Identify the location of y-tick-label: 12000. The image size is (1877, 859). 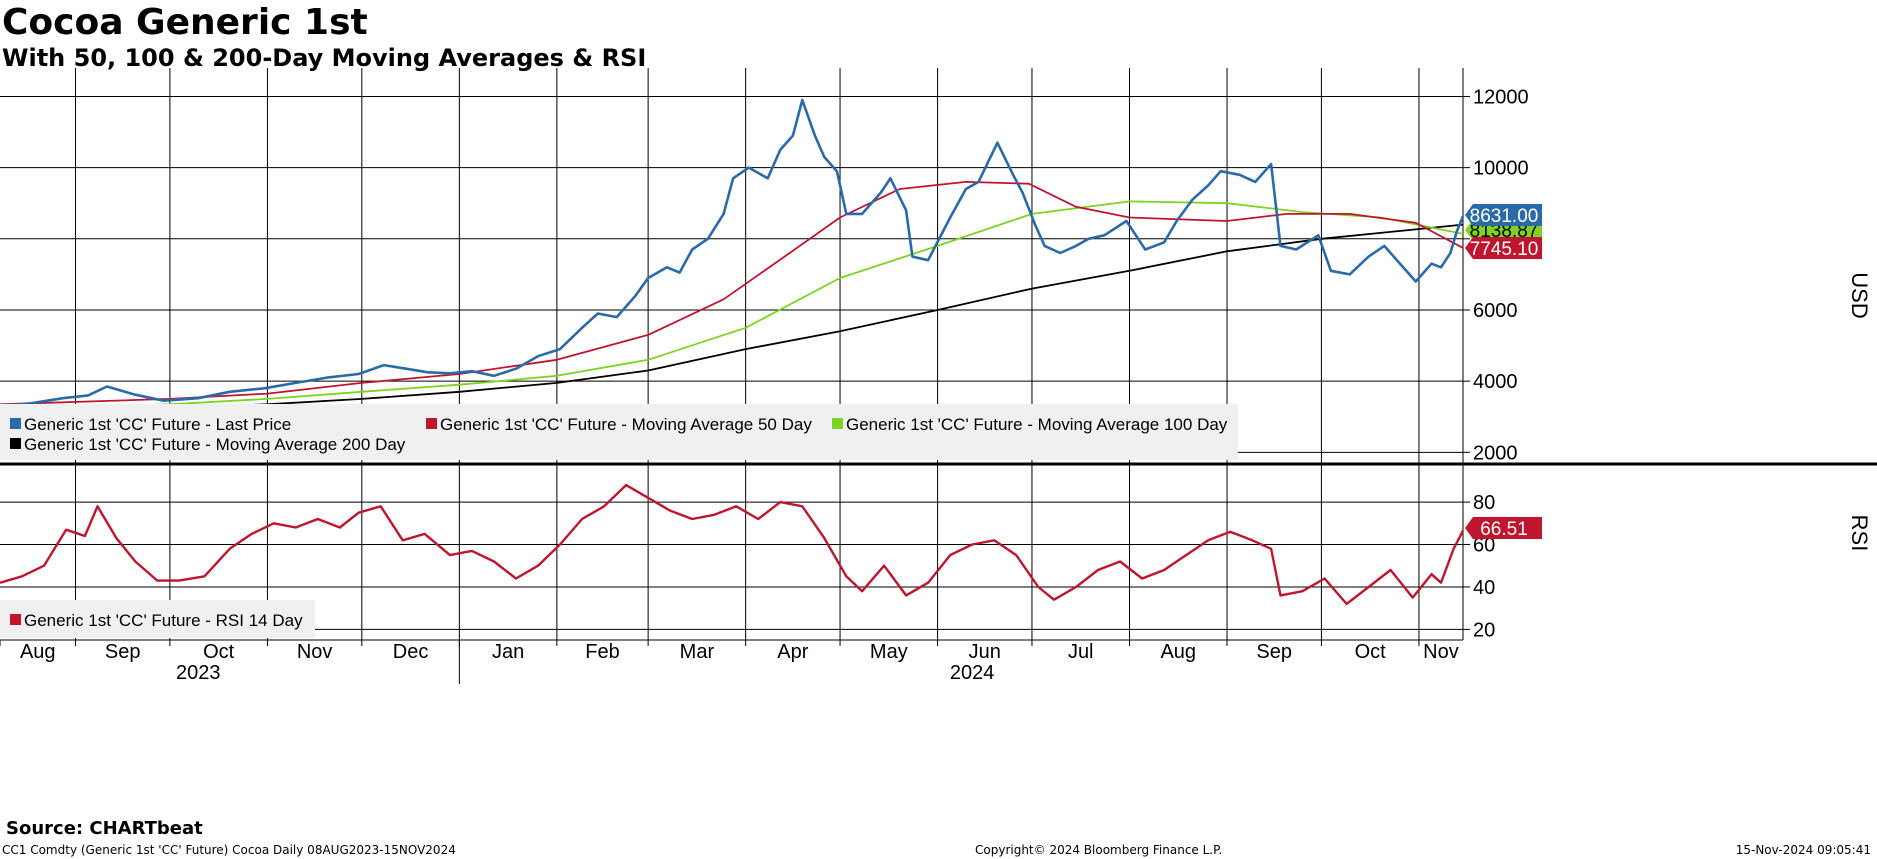
(1501, 97).